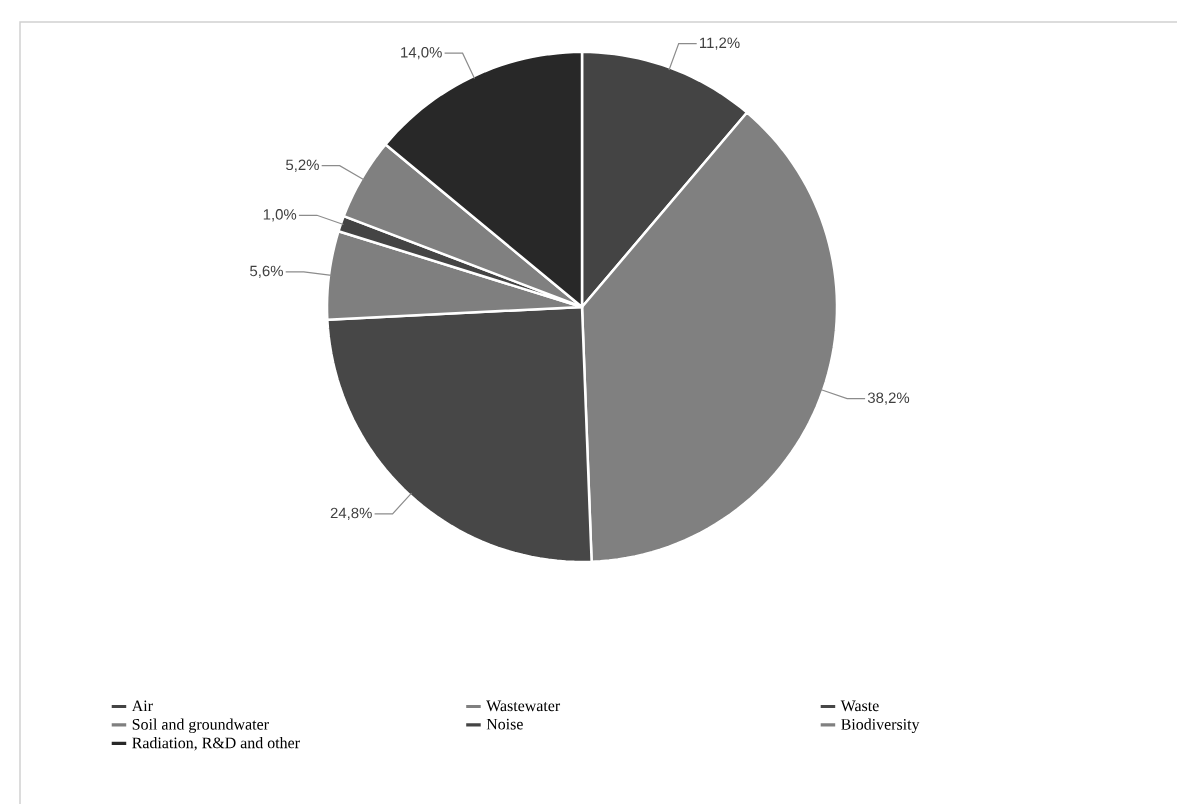 The height and width of the screenshot is (805, 1178). What do you see at coordinates (216, 744) in the screenshot?
I see `legend-label: Radiation, R&D and other` at bounding box center [216, 744].